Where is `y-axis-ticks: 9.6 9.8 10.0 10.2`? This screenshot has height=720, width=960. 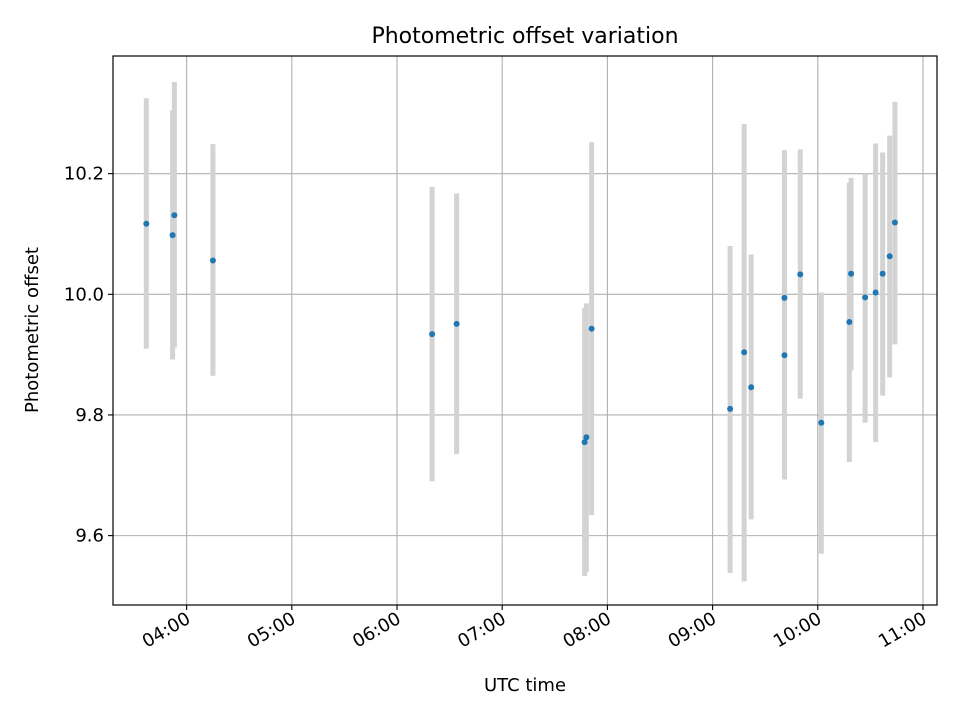
y-axis-ticks: 9.6 9.8 10.0 10.2 is located at coordinates (88, 355).